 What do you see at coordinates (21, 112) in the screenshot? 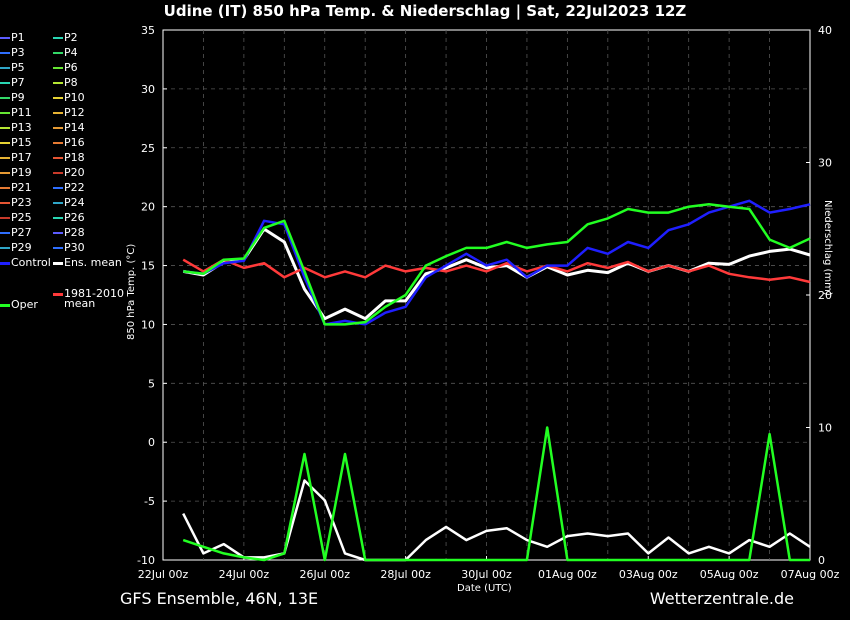
I see `legend-label: P11` at bounding box center [21, 112].